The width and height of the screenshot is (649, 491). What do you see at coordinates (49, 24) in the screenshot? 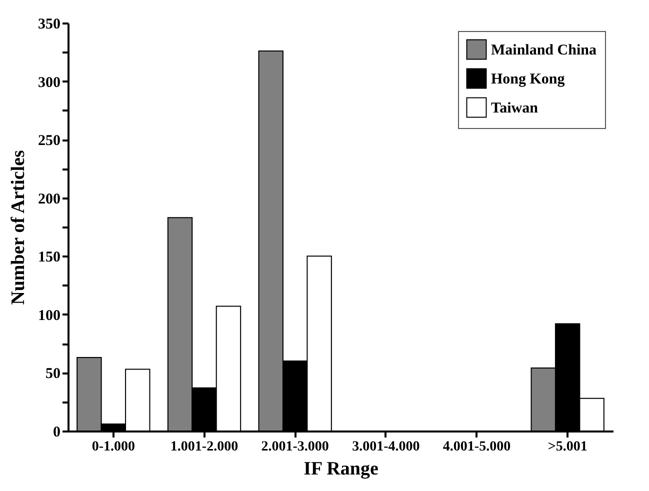
I see `y-tick-label: 350` at bounding box center [49, 24].